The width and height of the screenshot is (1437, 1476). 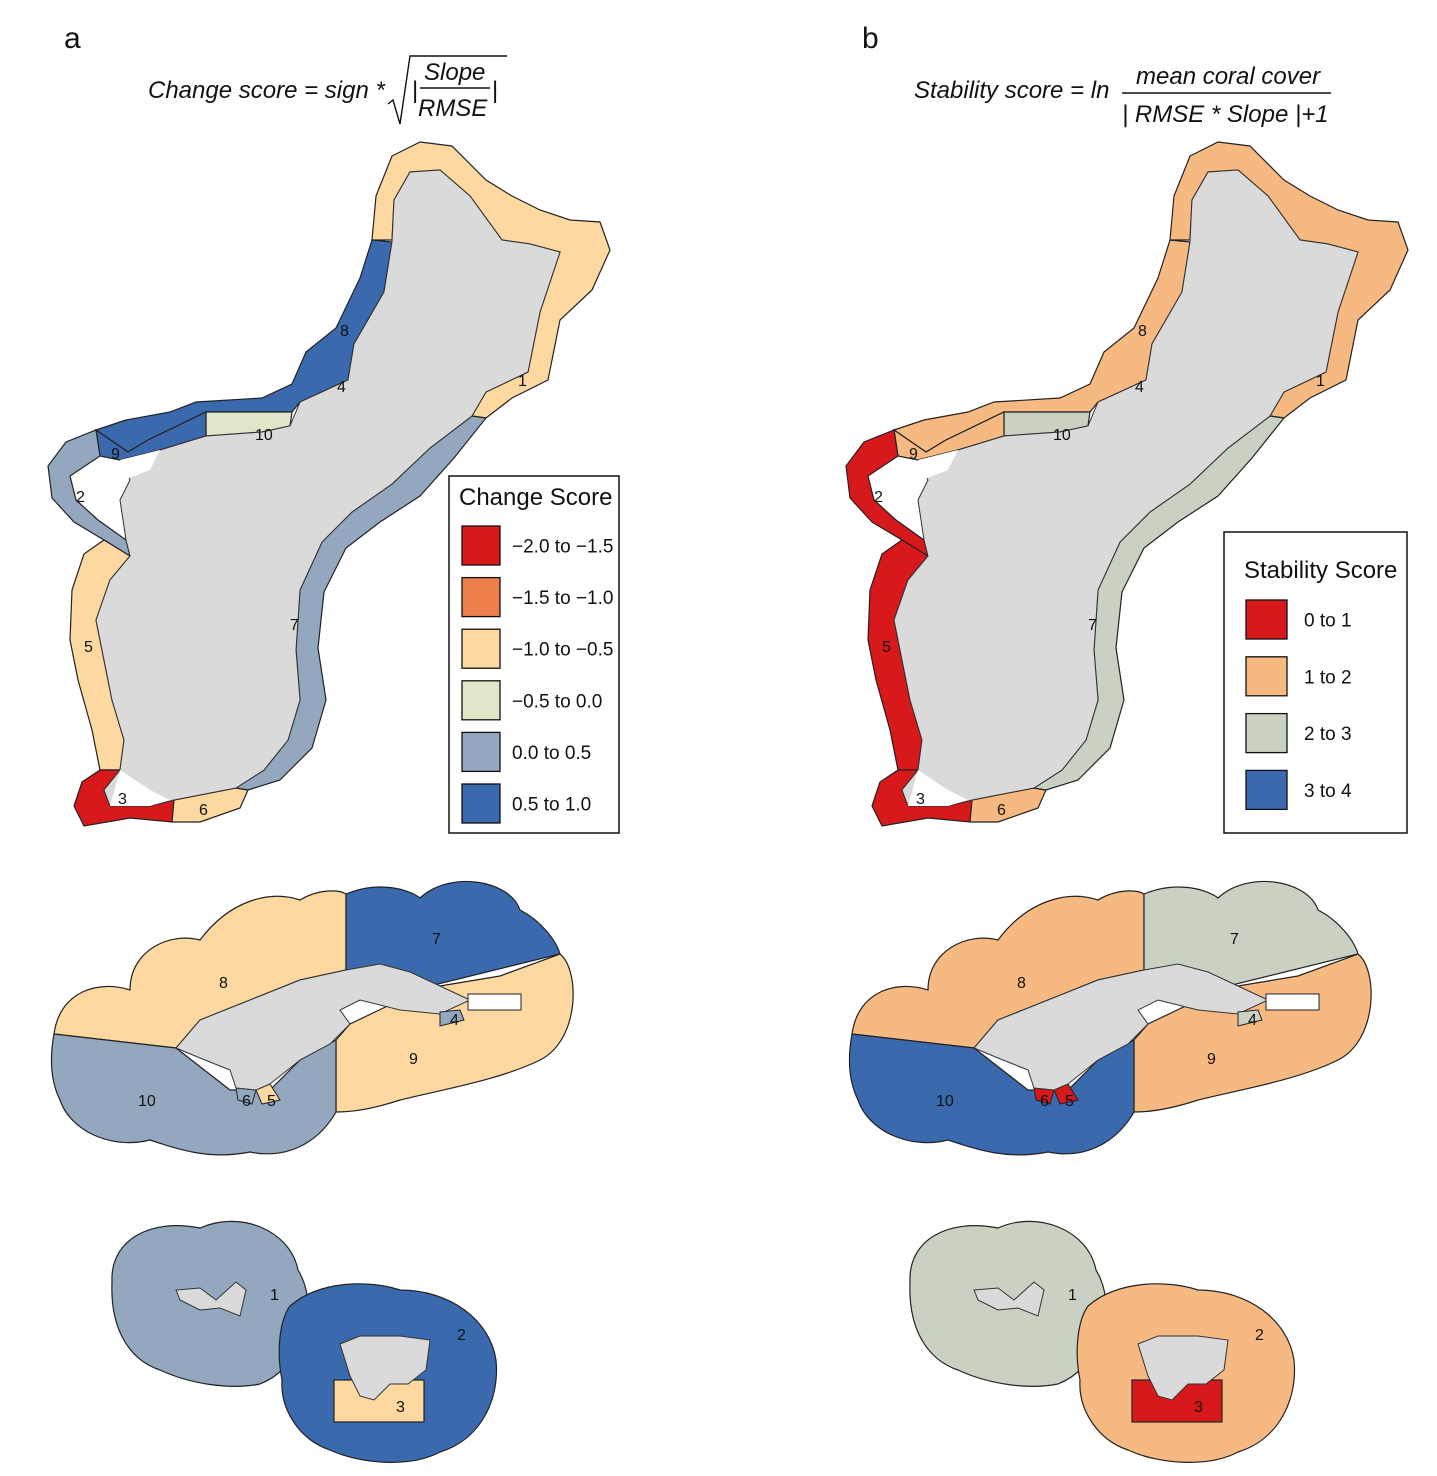 I want to click on formula-b-den-right: |+1, so click(x=1308, y=114).